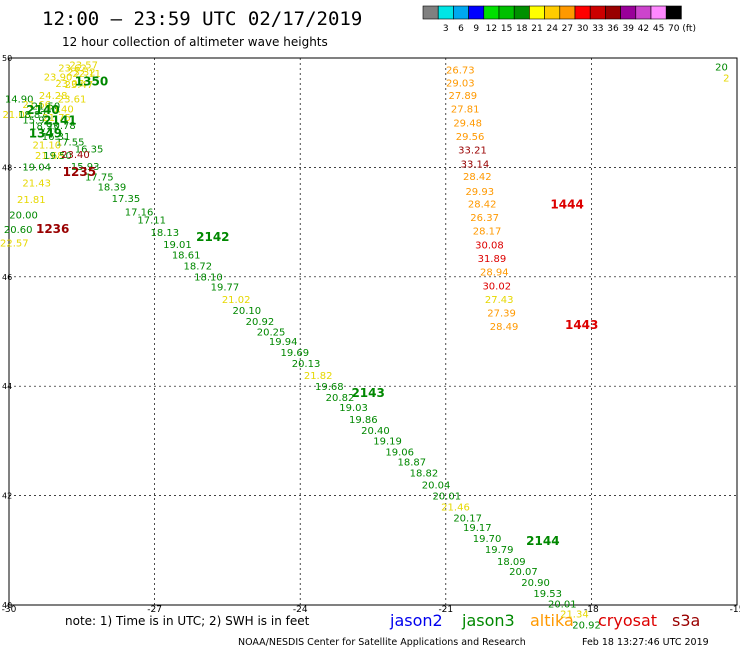  Describe the element at coordinates (544, 620) in the screenshot. I see `satellite-legend: jason2 jason3 altika cryosat s3a` at that location.